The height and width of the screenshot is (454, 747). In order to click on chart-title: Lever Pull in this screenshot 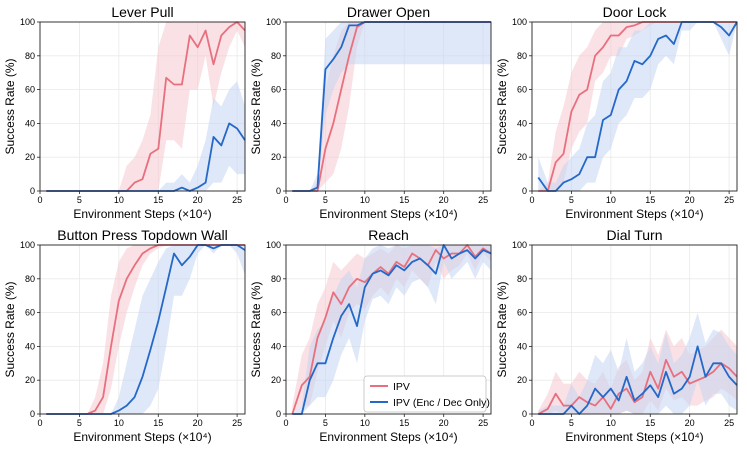, I will do `click(142, 12)`.